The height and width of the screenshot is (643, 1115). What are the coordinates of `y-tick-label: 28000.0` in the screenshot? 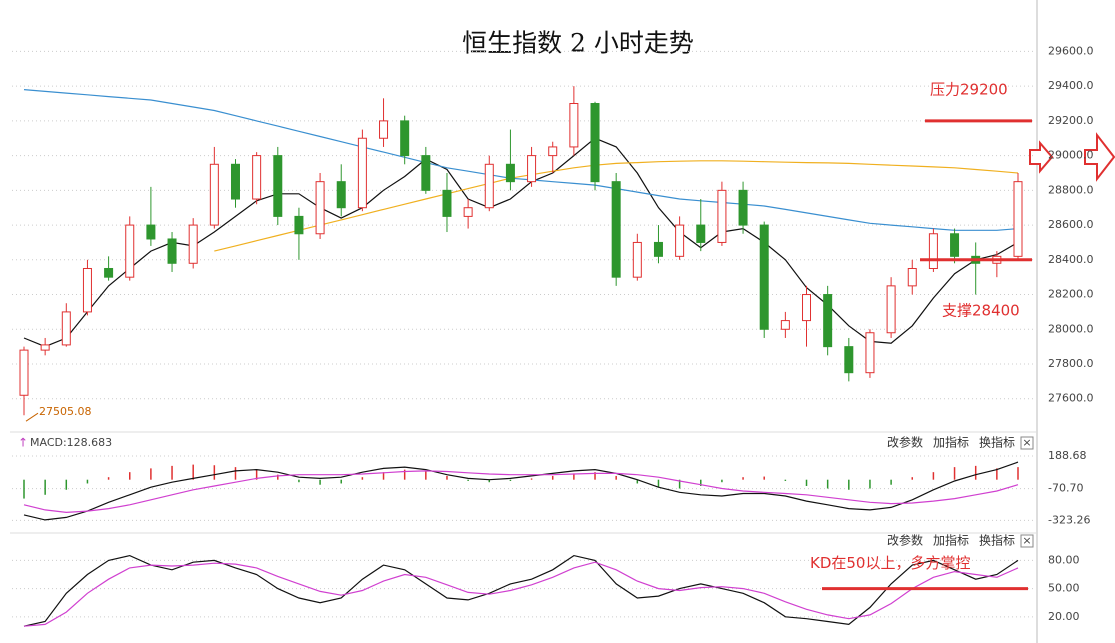 It's located at (1071, 328).